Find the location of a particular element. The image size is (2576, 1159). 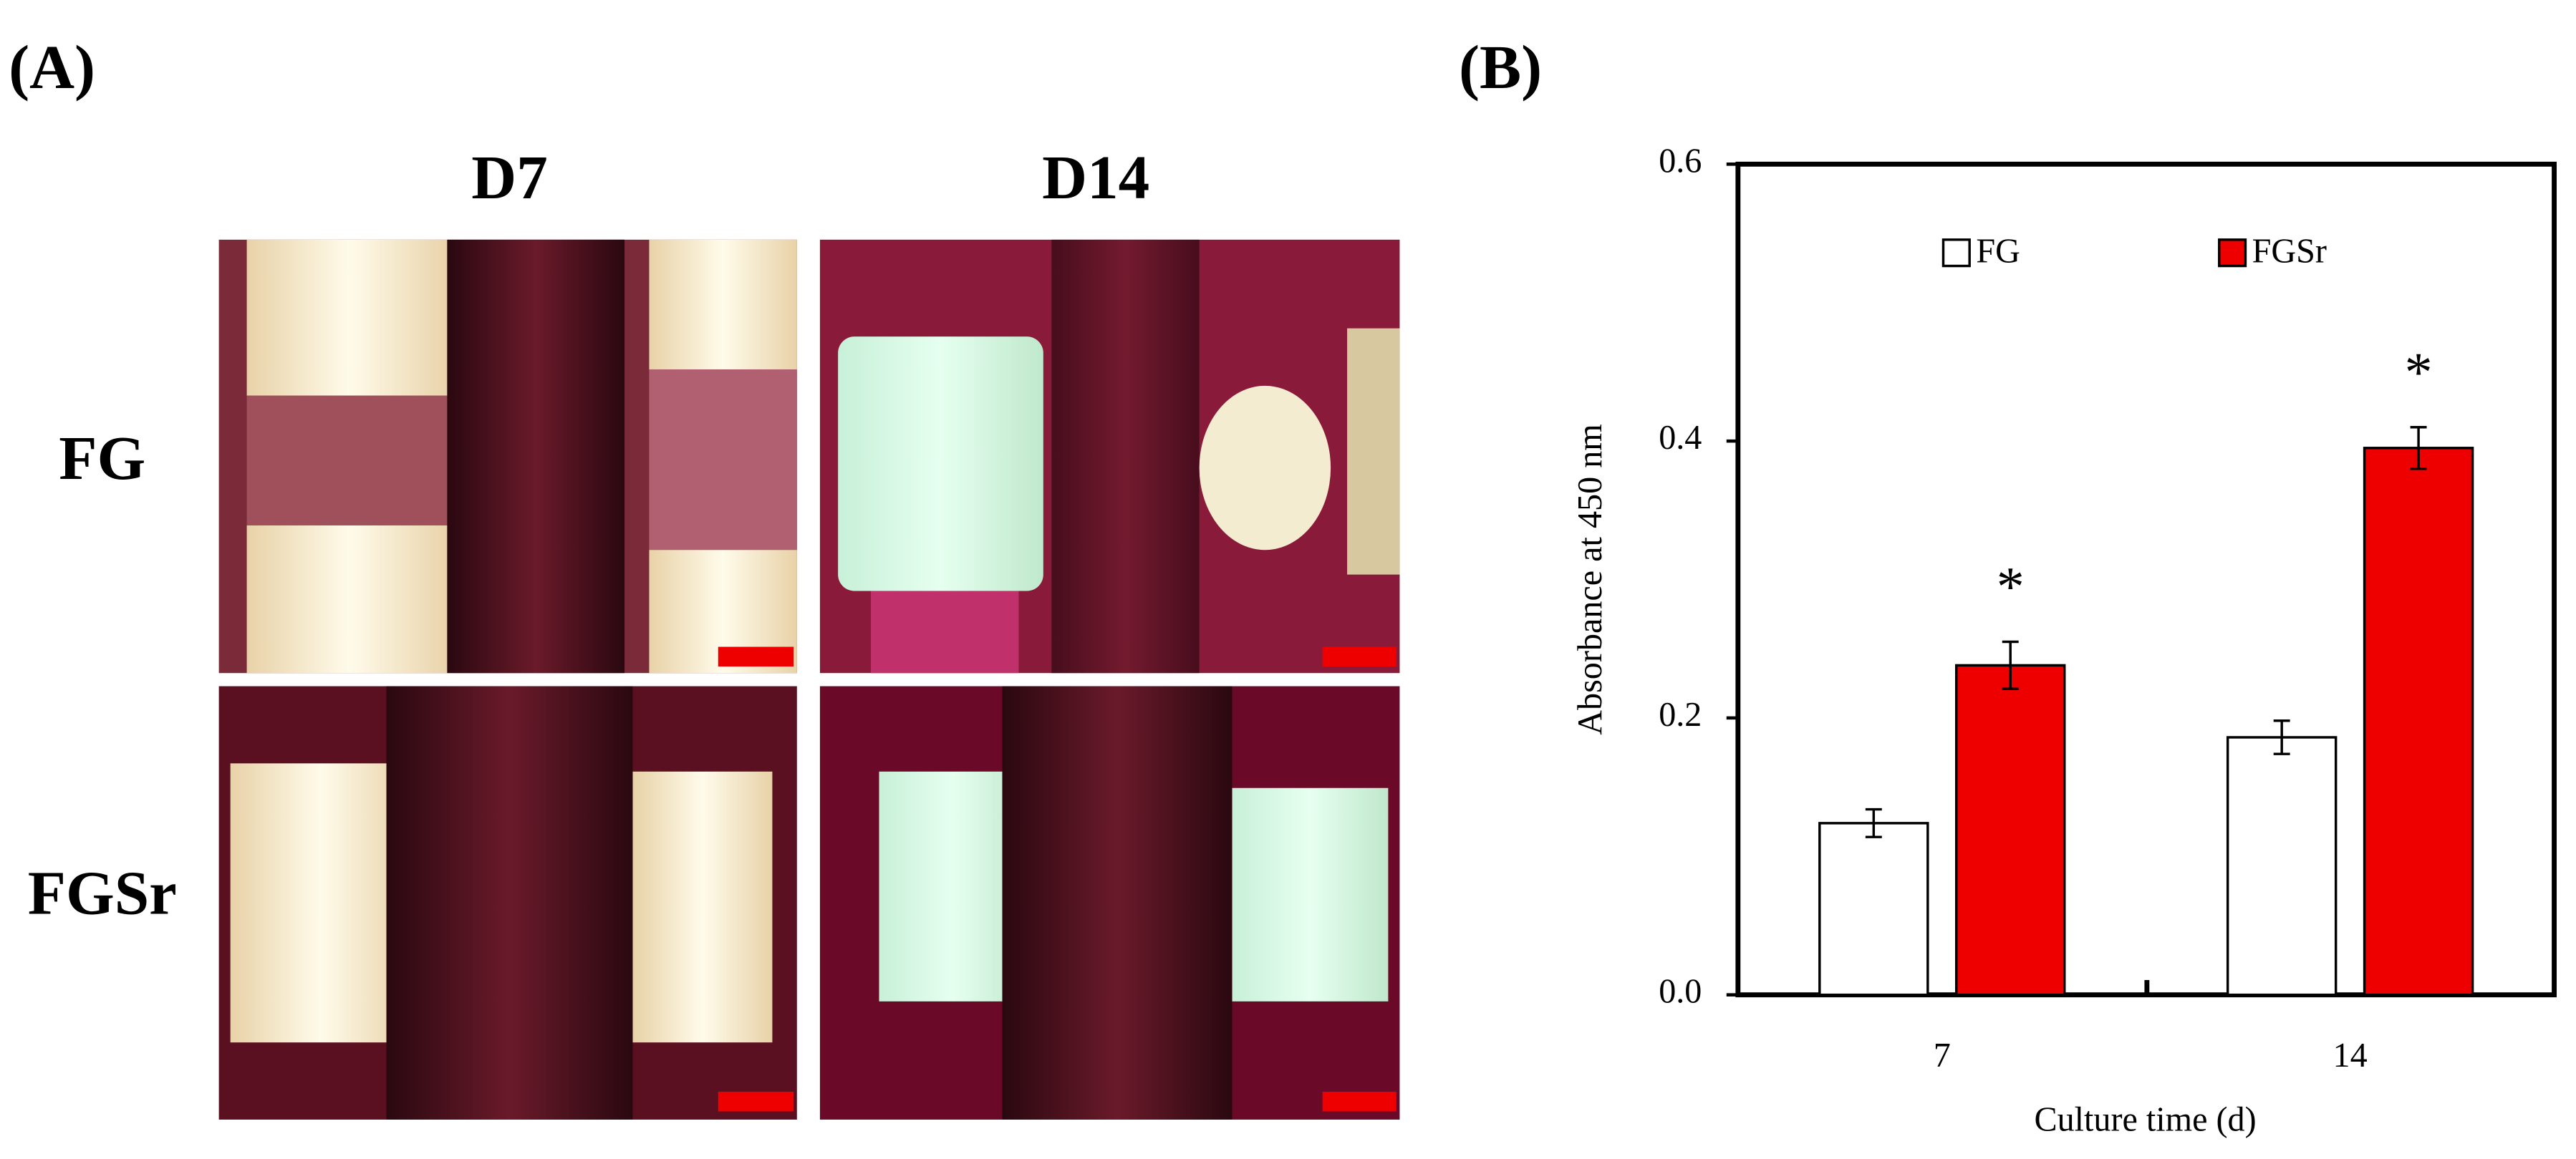

column-label: D14 is located at coordinates (1095, 177).